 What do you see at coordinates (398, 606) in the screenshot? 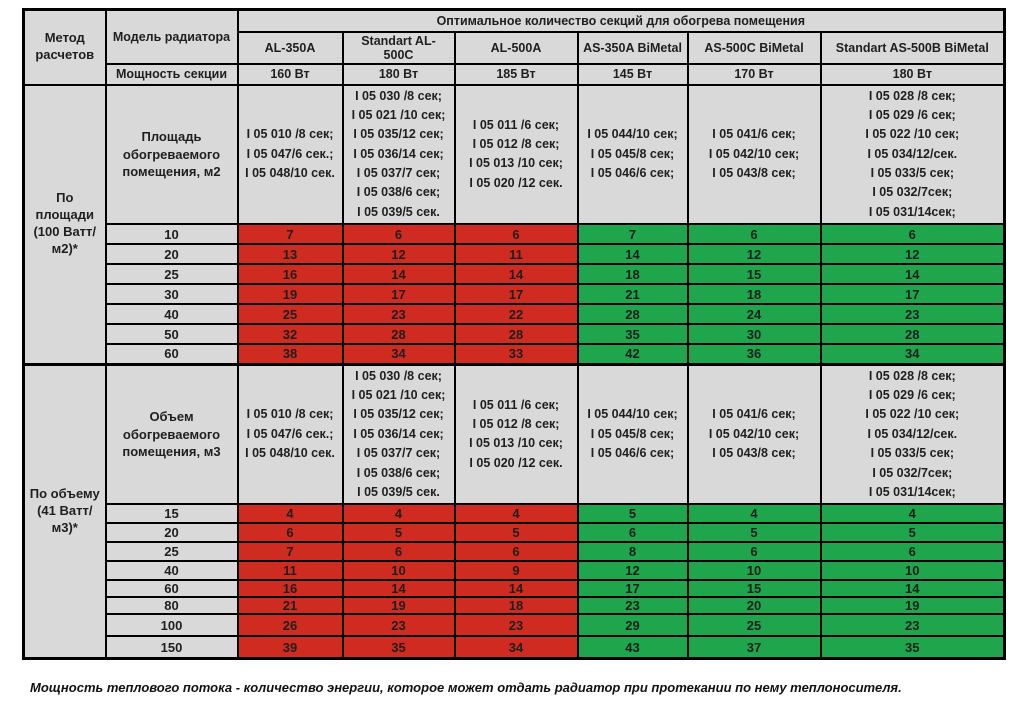
I see `section-count-cell: 19` at bounding box center [398, 606].